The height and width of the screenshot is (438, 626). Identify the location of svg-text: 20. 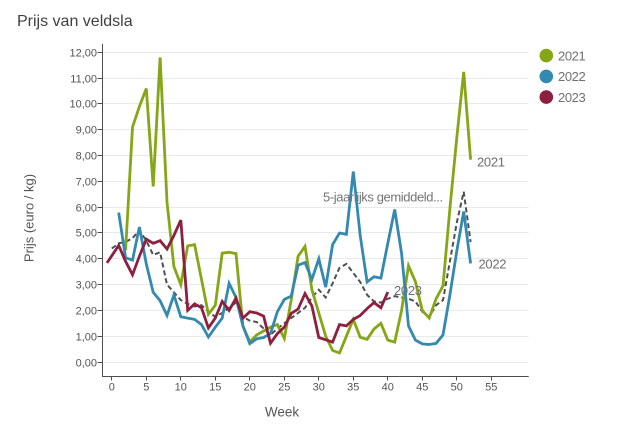
(250, 388).